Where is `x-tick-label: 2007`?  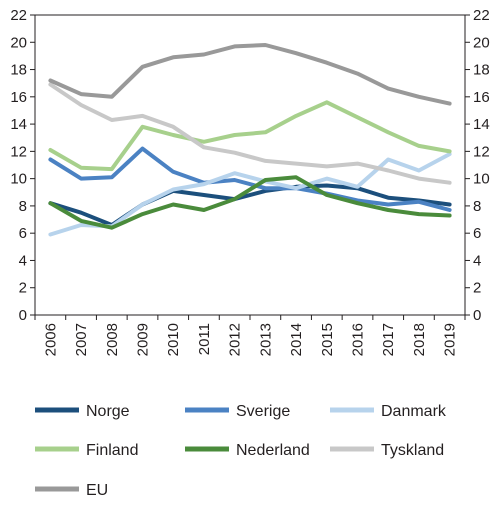
x-tick-label: 2007 is located at coordinates (81, 339).